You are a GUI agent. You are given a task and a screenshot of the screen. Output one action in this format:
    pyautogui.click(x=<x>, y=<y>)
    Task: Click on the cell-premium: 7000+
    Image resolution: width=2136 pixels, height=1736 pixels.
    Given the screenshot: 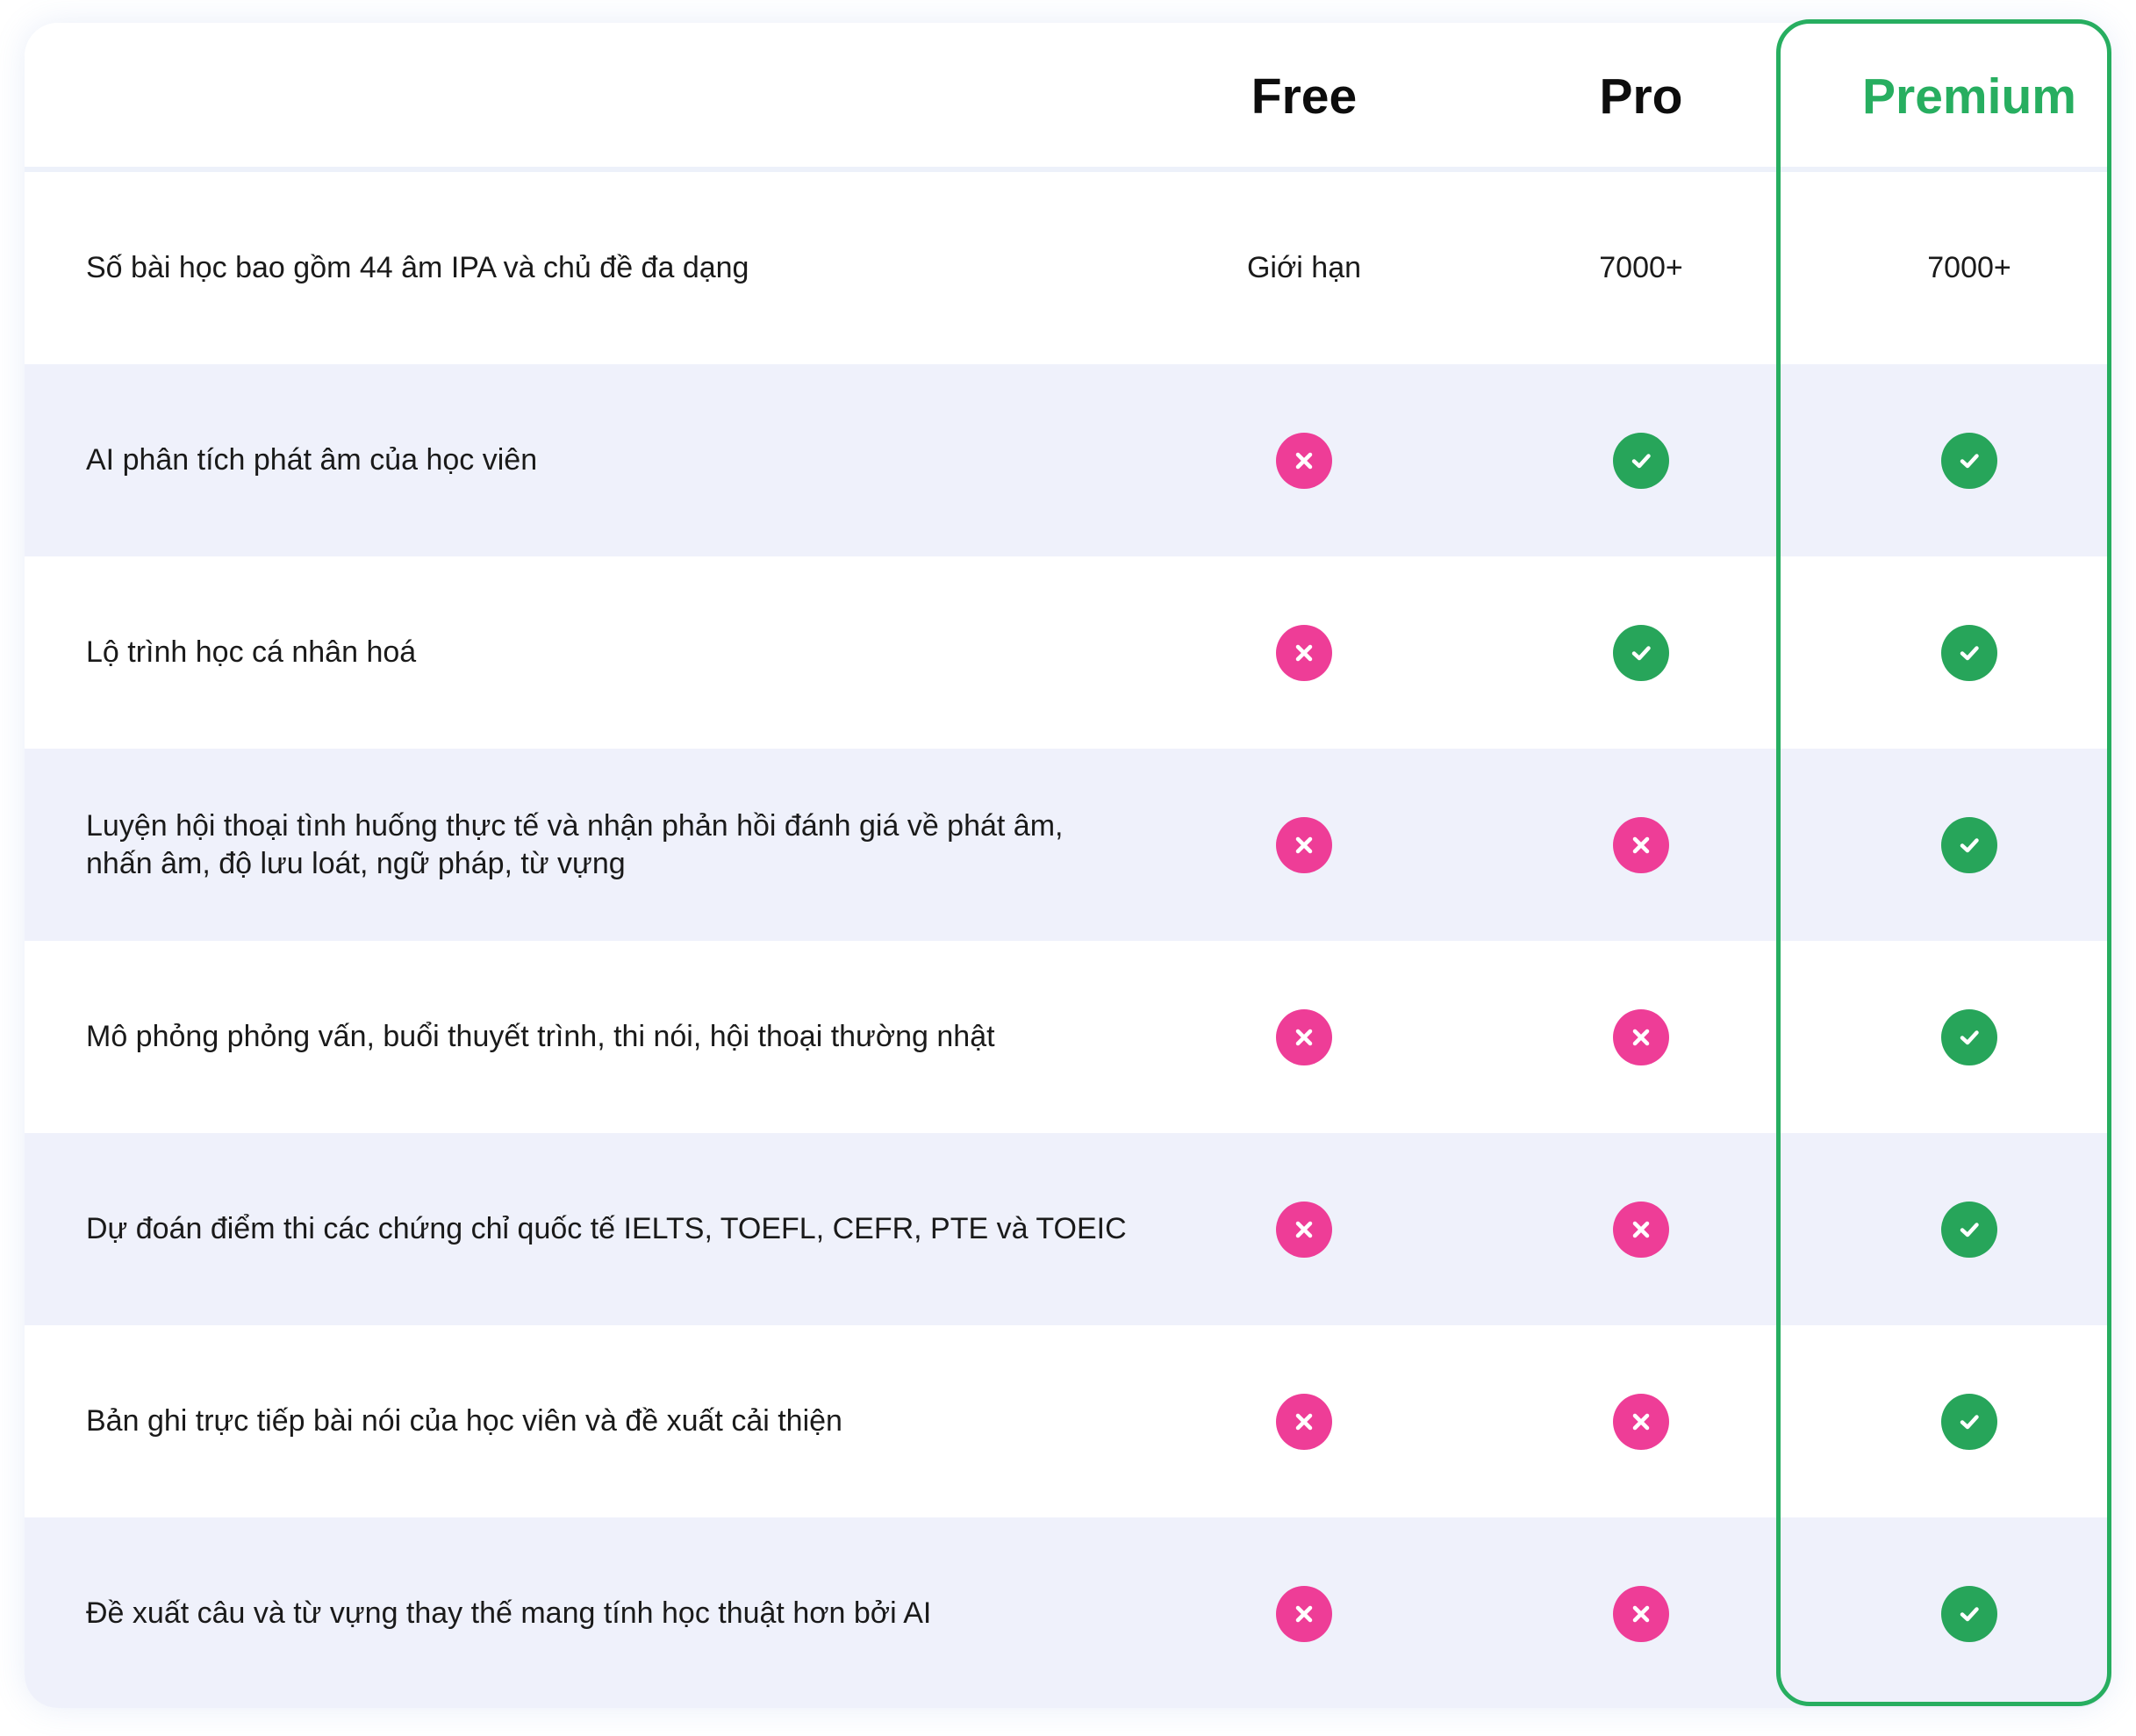 What is the action you would take?
    pyautogui.click(x=1957, y=268)
    